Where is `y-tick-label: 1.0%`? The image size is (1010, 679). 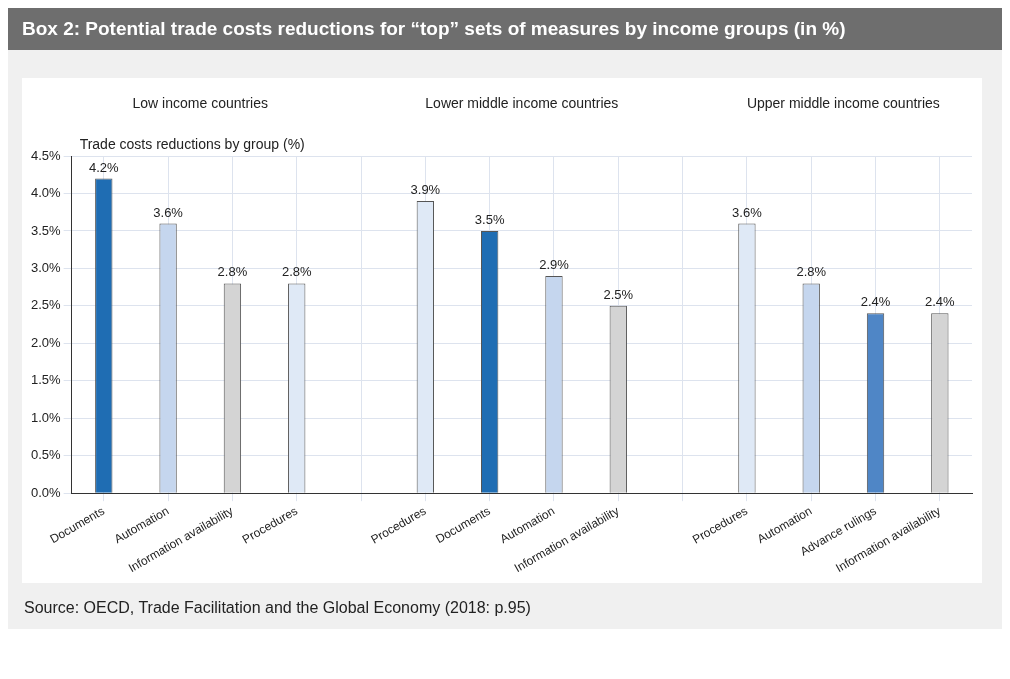 y-tick-label: 1.0% is located at coordinates (46, 417).